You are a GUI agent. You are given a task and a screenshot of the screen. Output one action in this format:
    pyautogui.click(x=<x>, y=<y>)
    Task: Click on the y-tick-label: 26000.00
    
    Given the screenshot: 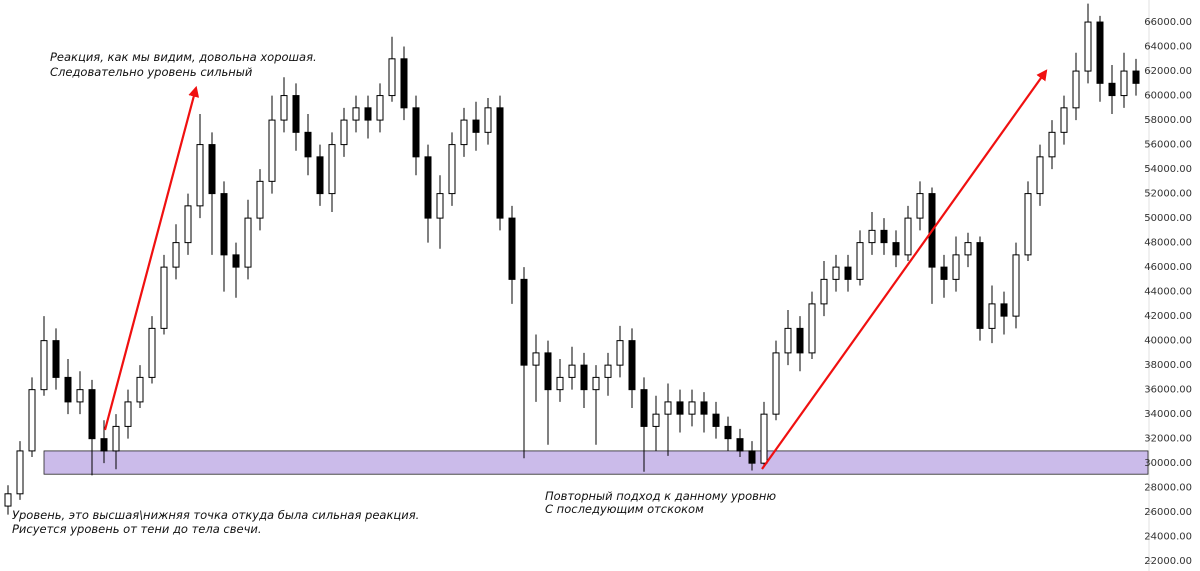 What is the action you would take?
    pyautogui.click(x=1168, y=512)
    